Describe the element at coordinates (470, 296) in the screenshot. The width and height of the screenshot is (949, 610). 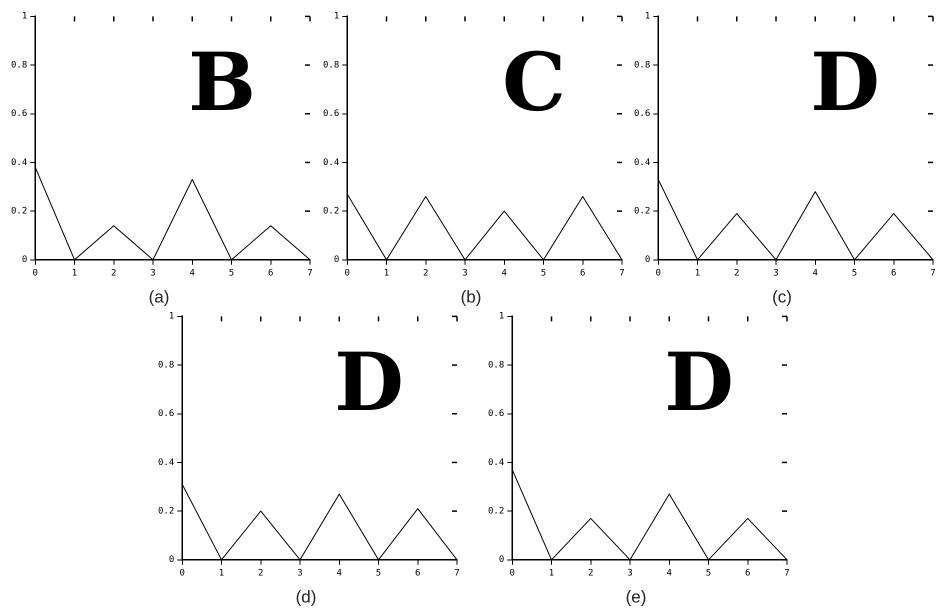
I see `text: (b)` at that location.